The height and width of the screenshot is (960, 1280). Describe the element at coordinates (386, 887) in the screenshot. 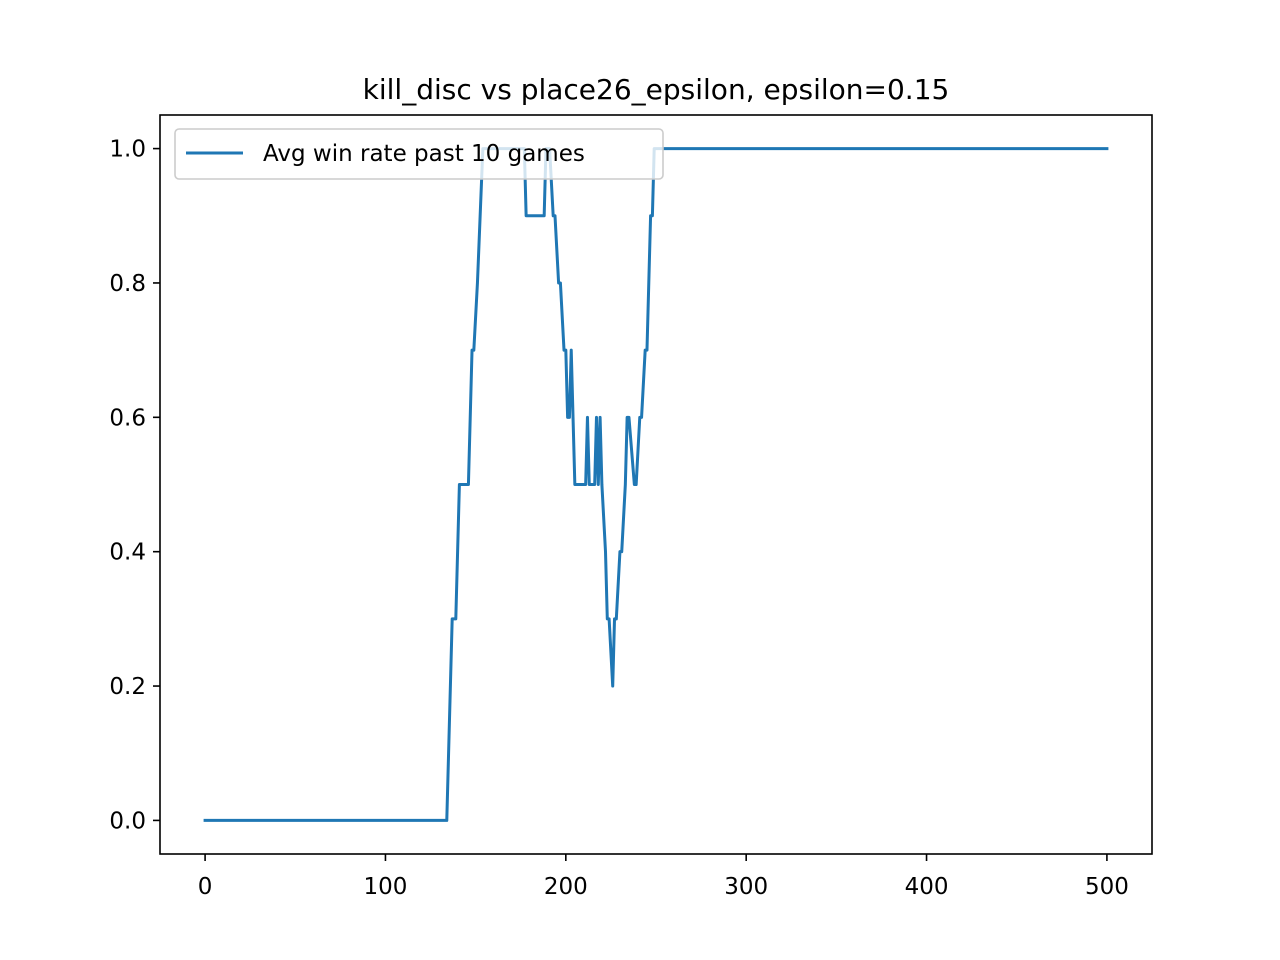

I see `x-tick-label: 100` at that location.